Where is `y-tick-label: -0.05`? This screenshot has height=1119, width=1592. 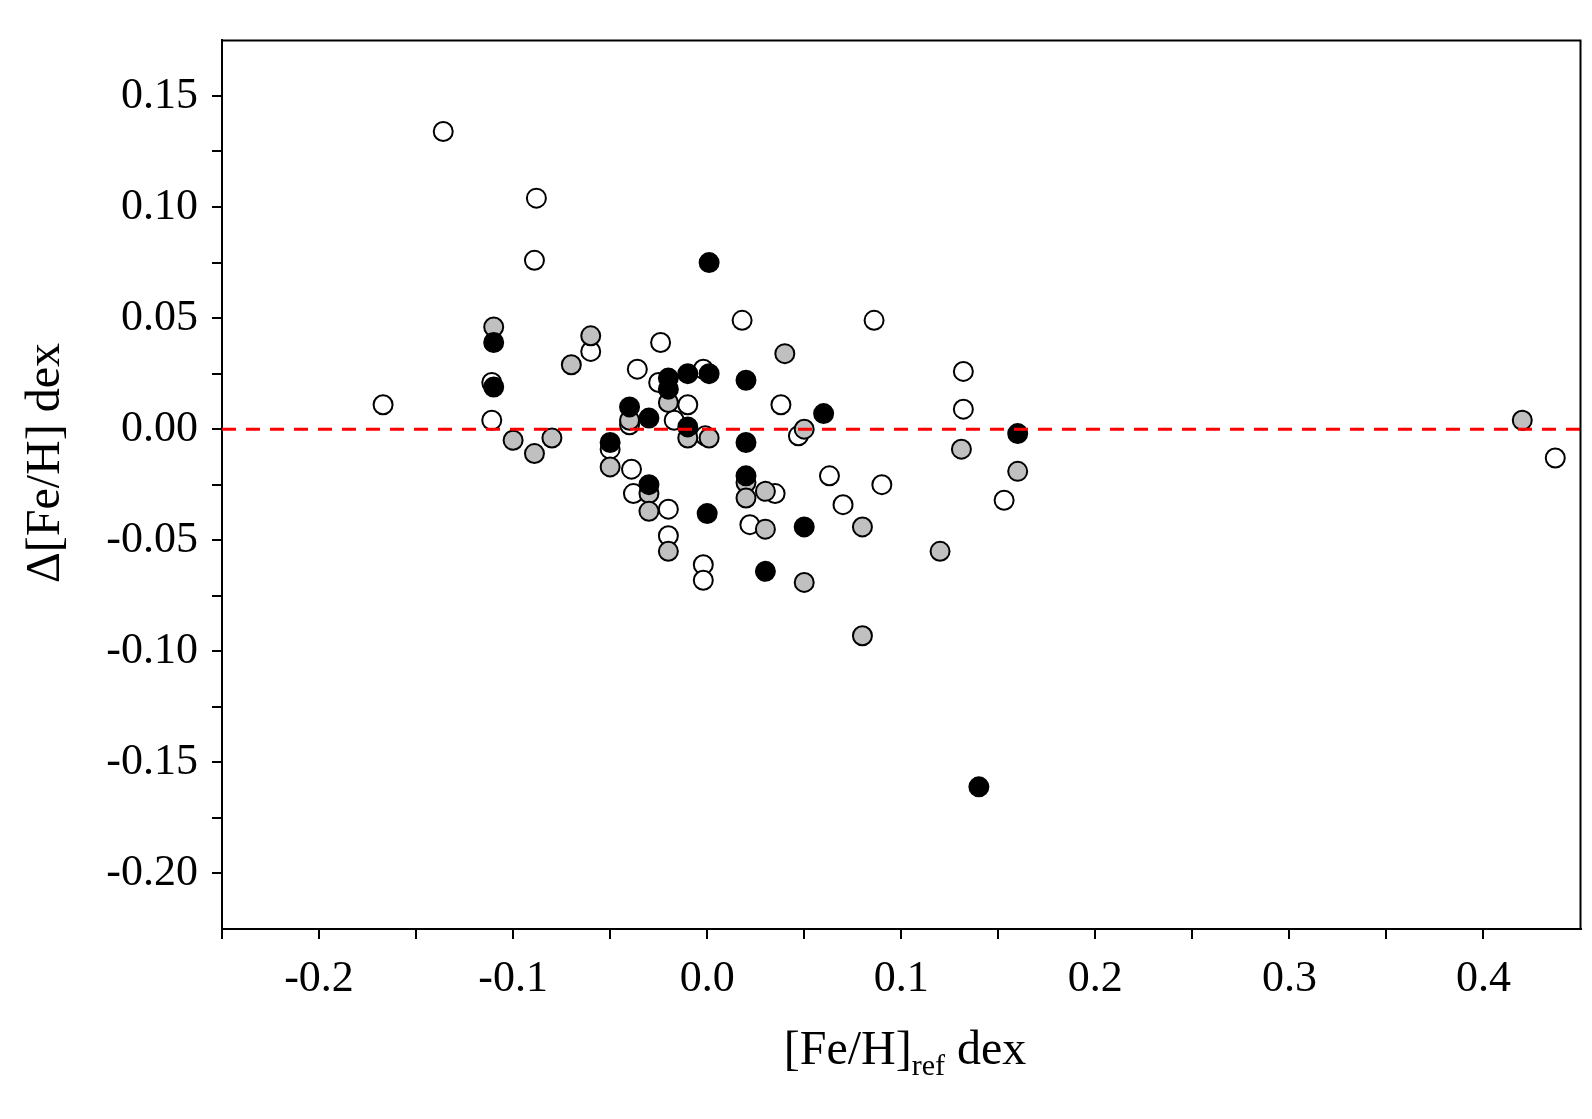
y-tick-label: -0.05 is located at coordinates (152, 537).